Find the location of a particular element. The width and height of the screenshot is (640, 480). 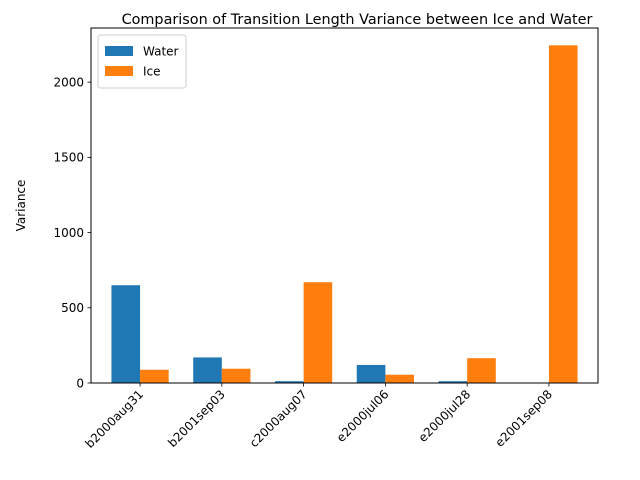

bar-water-b2000aug31 is located at coordinates (126, 334).